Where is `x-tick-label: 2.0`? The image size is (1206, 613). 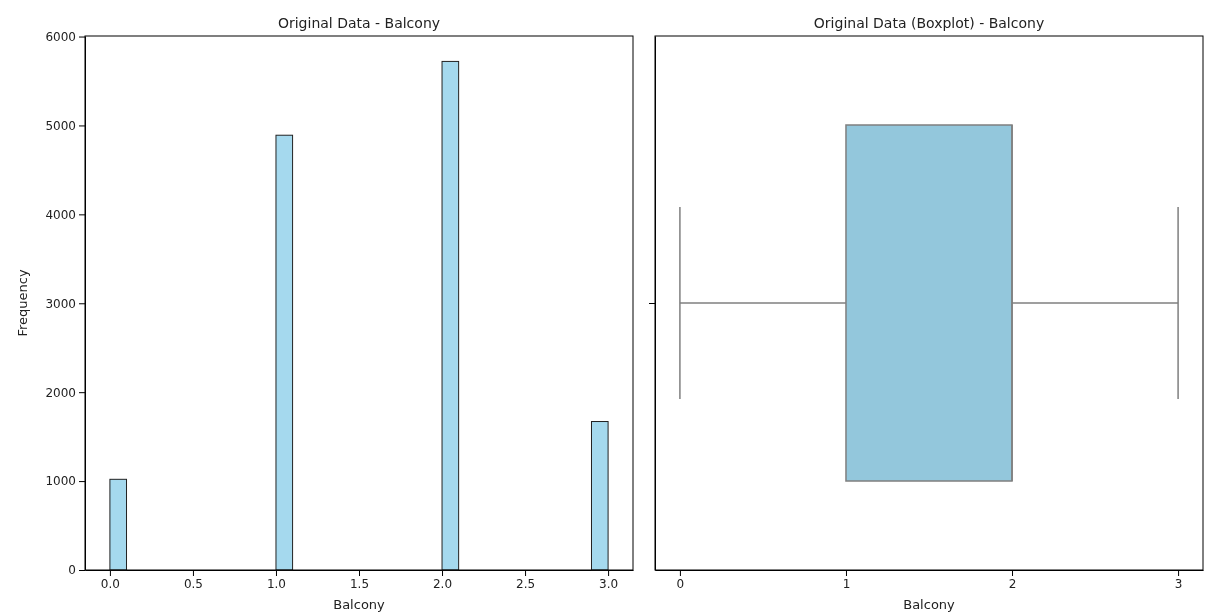
x-tick-label: 2.0 is located at coordinates (442, 583).